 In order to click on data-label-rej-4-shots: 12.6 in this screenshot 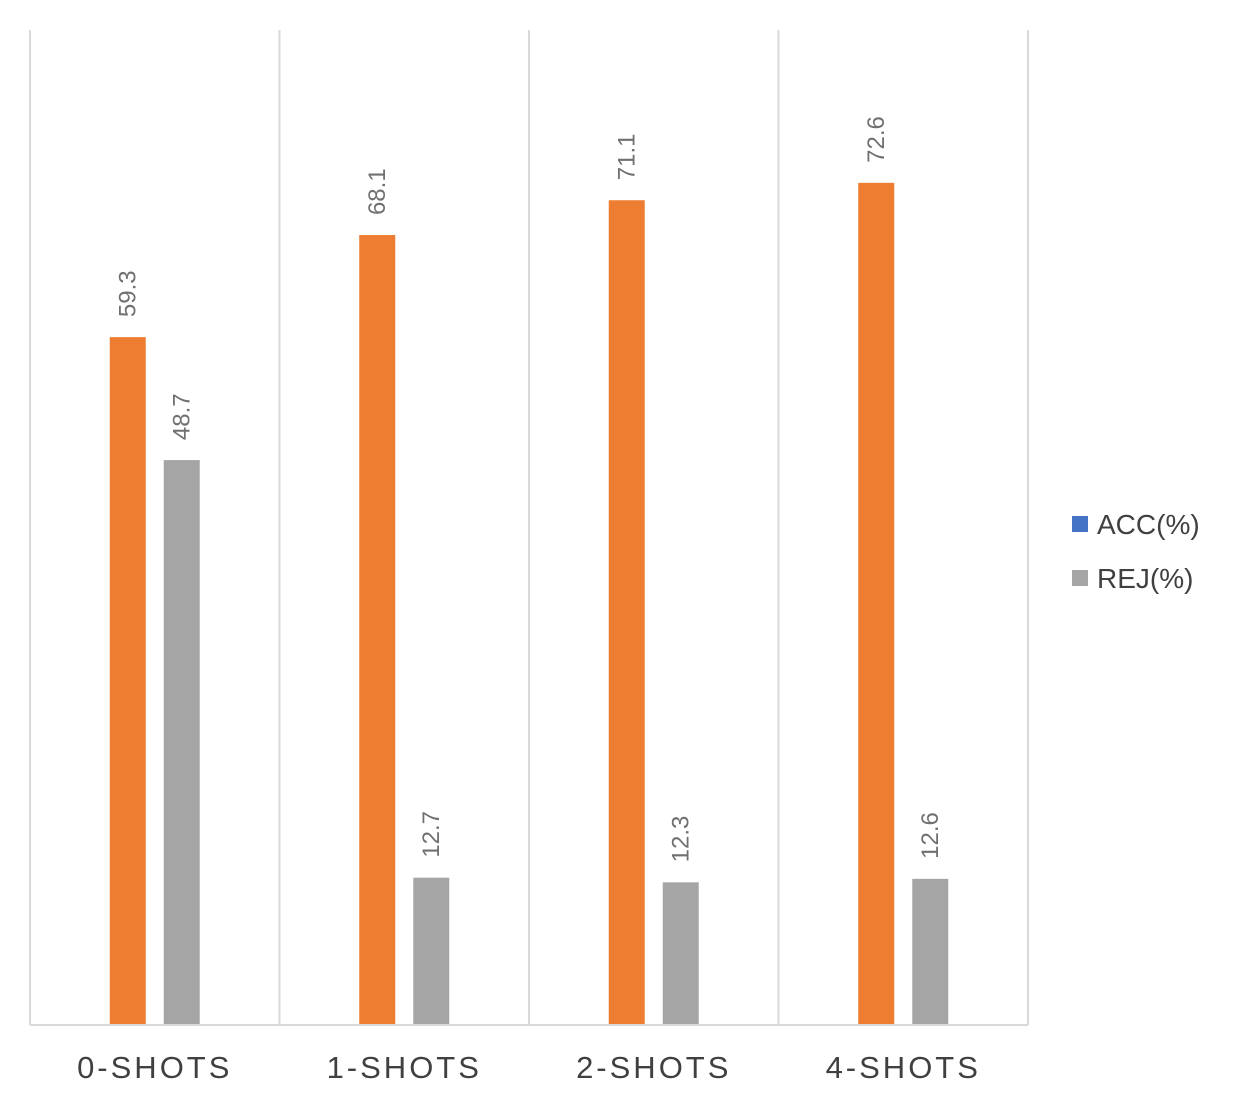, I will do `click(930, 835)`.